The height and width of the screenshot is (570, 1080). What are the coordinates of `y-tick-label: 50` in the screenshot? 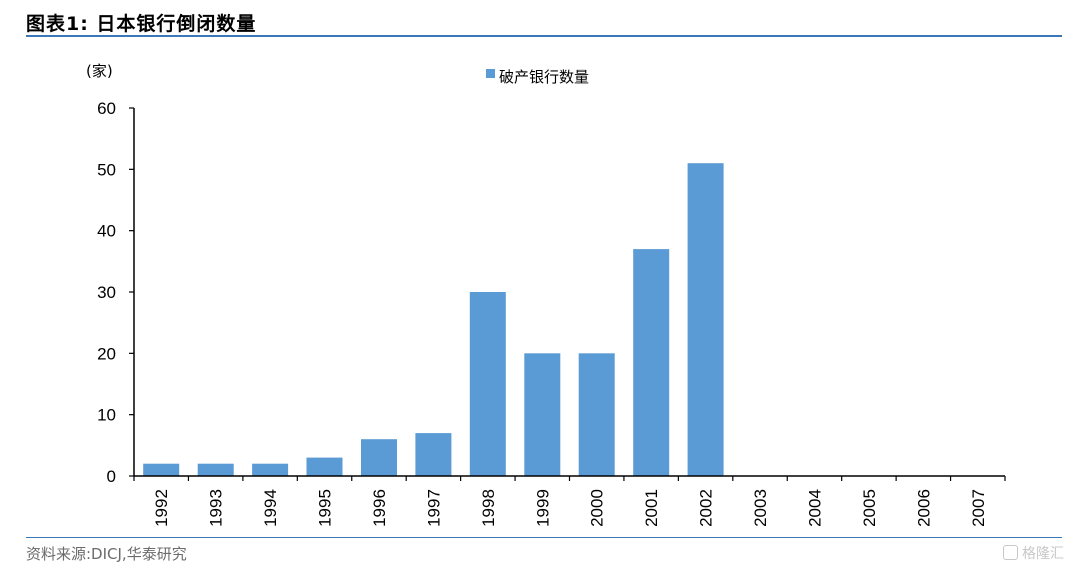 It's located at (106, 169).